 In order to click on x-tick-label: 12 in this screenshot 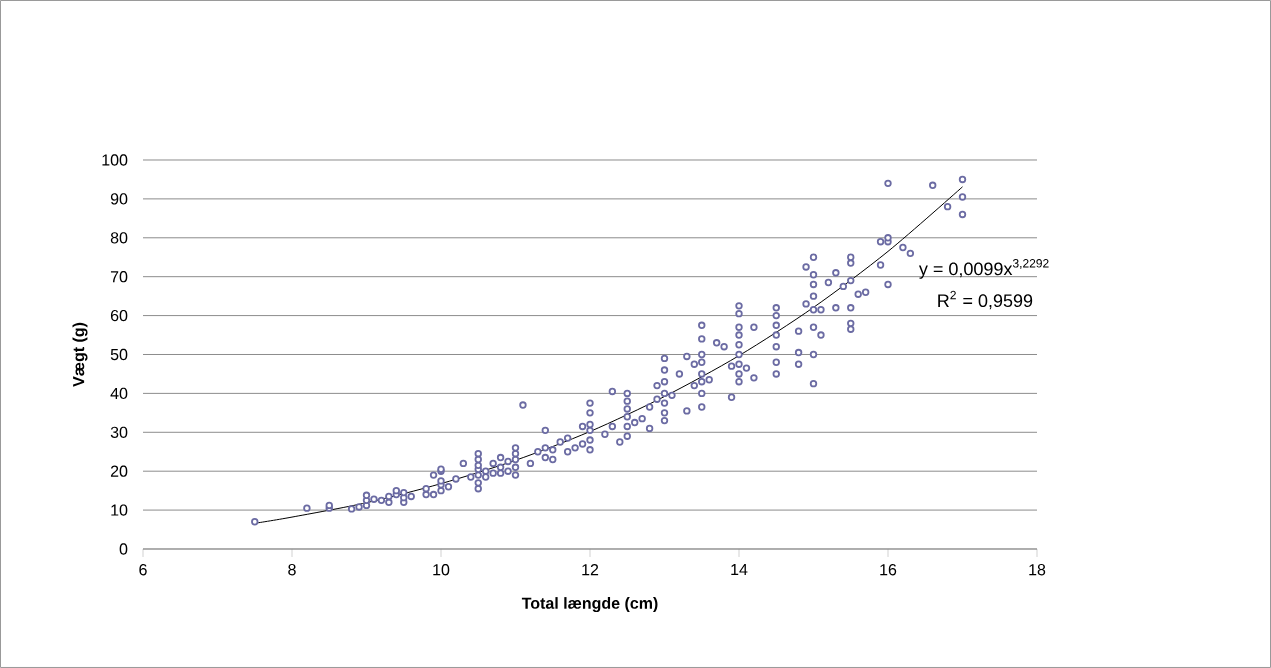, I will do `click(590, 570)`.